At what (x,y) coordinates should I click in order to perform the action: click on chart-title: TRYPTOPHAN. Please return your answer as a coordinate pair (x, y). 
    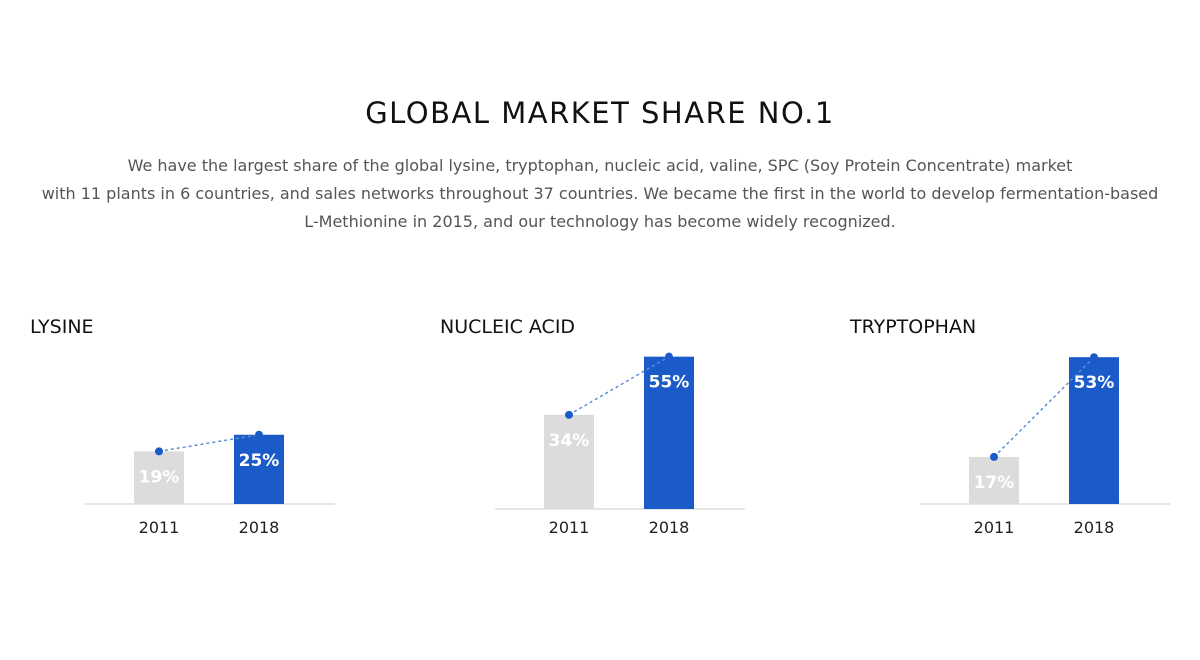
    Looking at the image, I should click on (913, 327).